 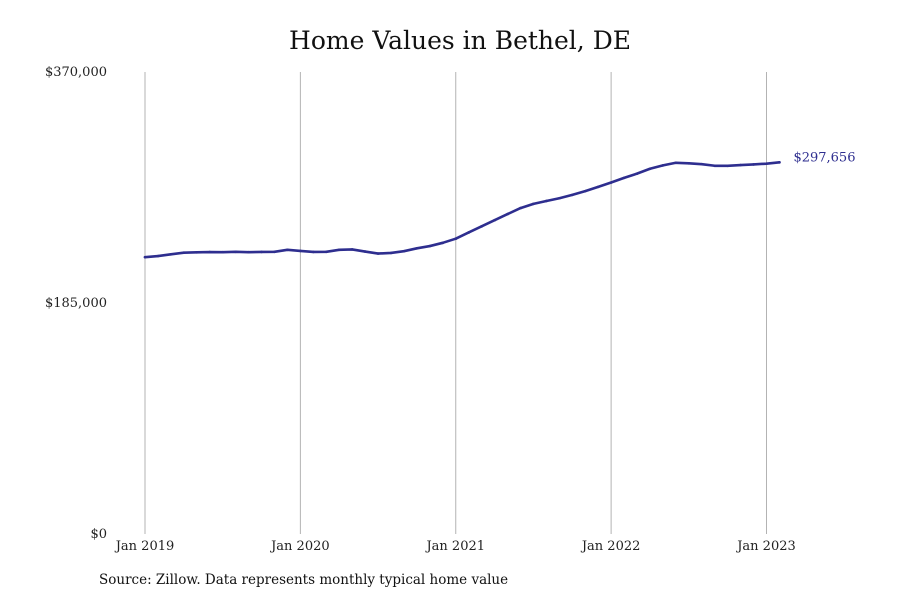 I want to click on x-axis-ticks: Jan 2019 Jan 2020 Jan 2021 Jan 2022 Jan 2023, so click(x=455, y=546).